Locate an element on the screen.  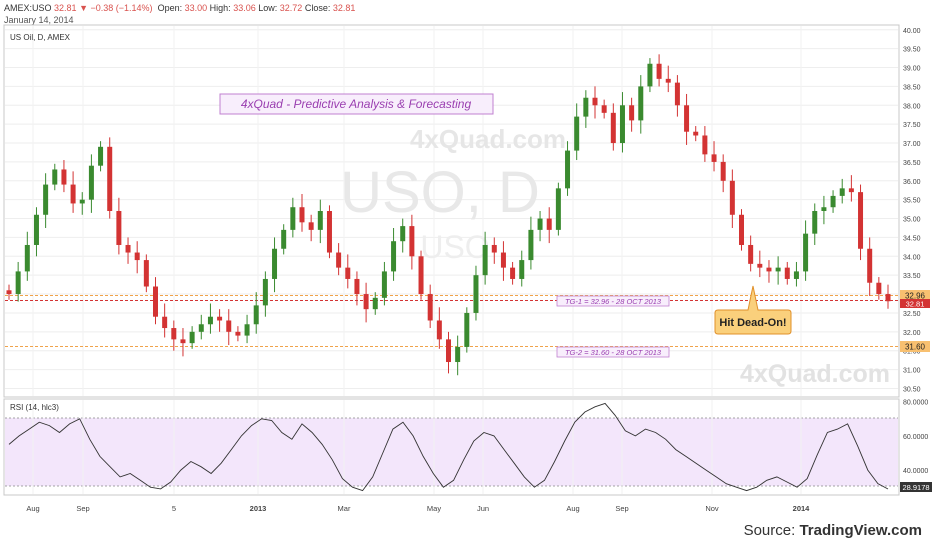
price-tag-last: 32.81 is located at coordinates (915, 304).